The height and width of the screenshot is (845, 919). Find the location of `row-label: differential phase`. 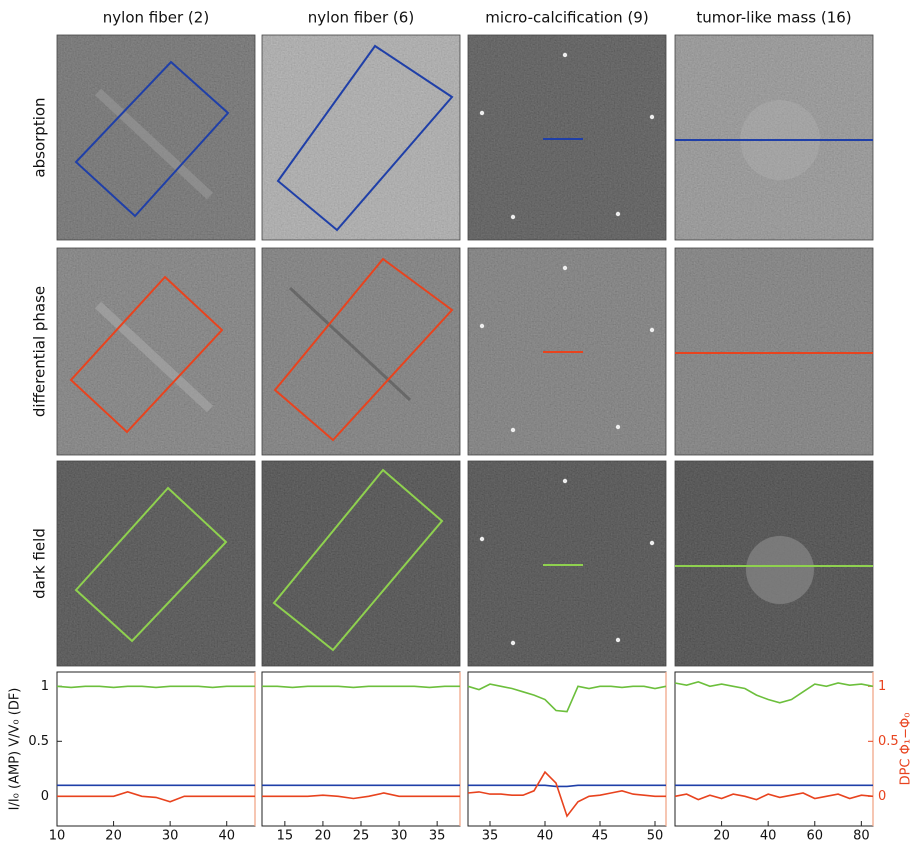

row-label: differential phase is located at coordinates (40, 351).